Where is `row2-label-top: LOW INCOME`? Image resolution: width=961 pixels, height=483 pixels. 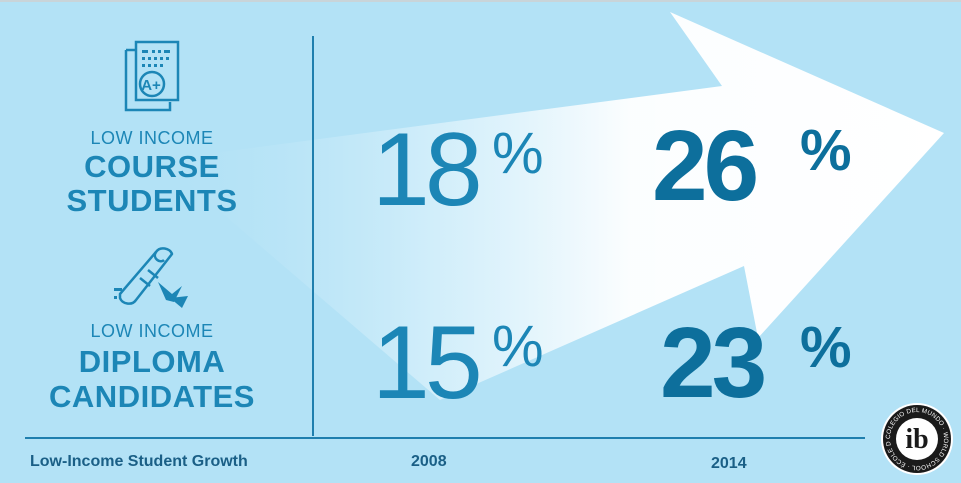
row2-label-top: LOW INCOME is located at coordinates (152, 331).